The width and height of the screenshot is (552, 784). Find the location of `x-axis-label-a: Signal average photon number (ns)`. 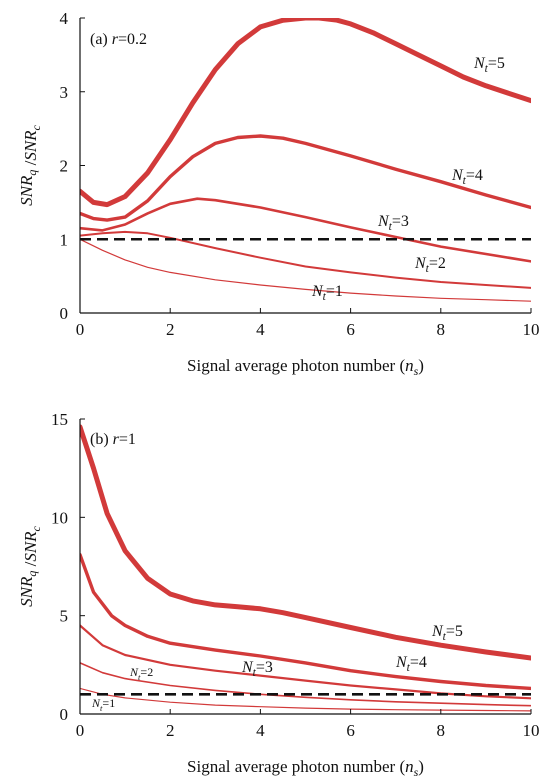

x-axis-label-a: Signal average photon number (ns) is located at coordinates (305, 367).